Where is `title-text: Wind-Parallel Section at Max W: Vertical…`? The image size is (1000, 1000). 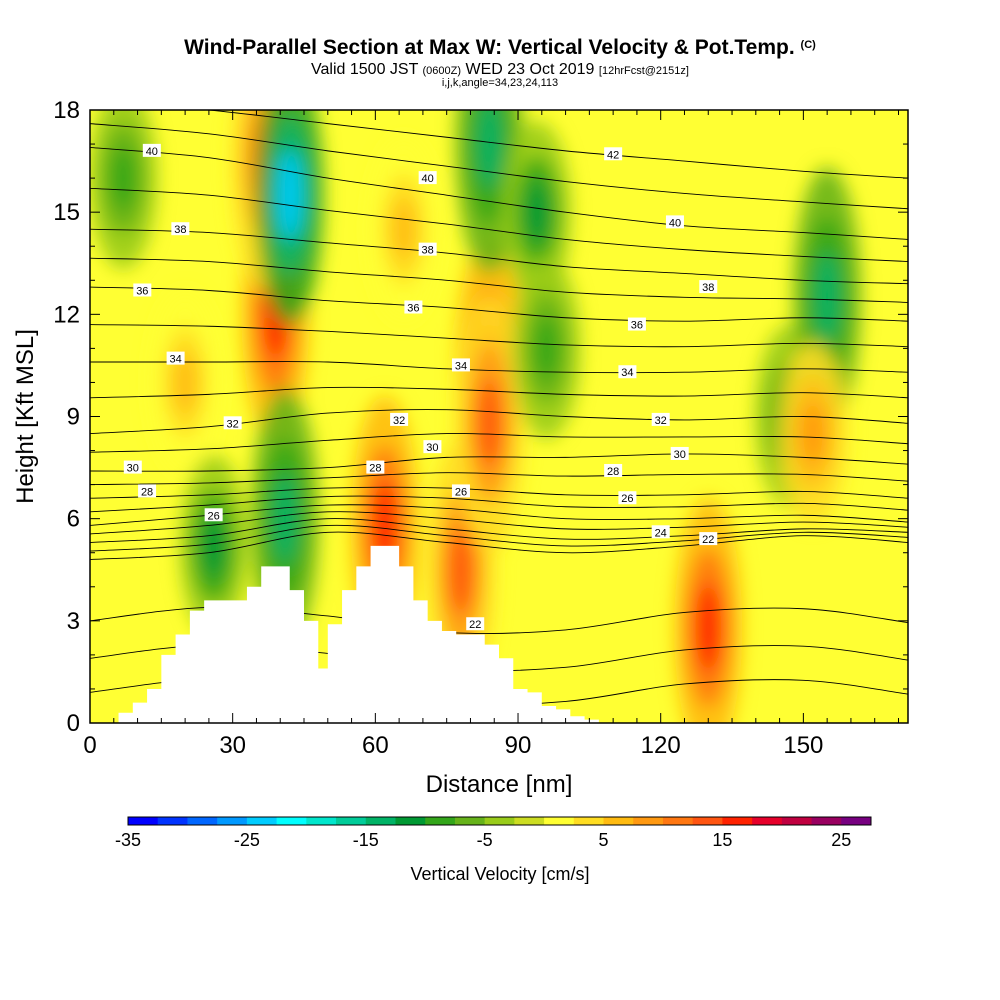 title-text: Wind-Parallel Section at Max W: Vertical… is located at coordinates (489, 47).